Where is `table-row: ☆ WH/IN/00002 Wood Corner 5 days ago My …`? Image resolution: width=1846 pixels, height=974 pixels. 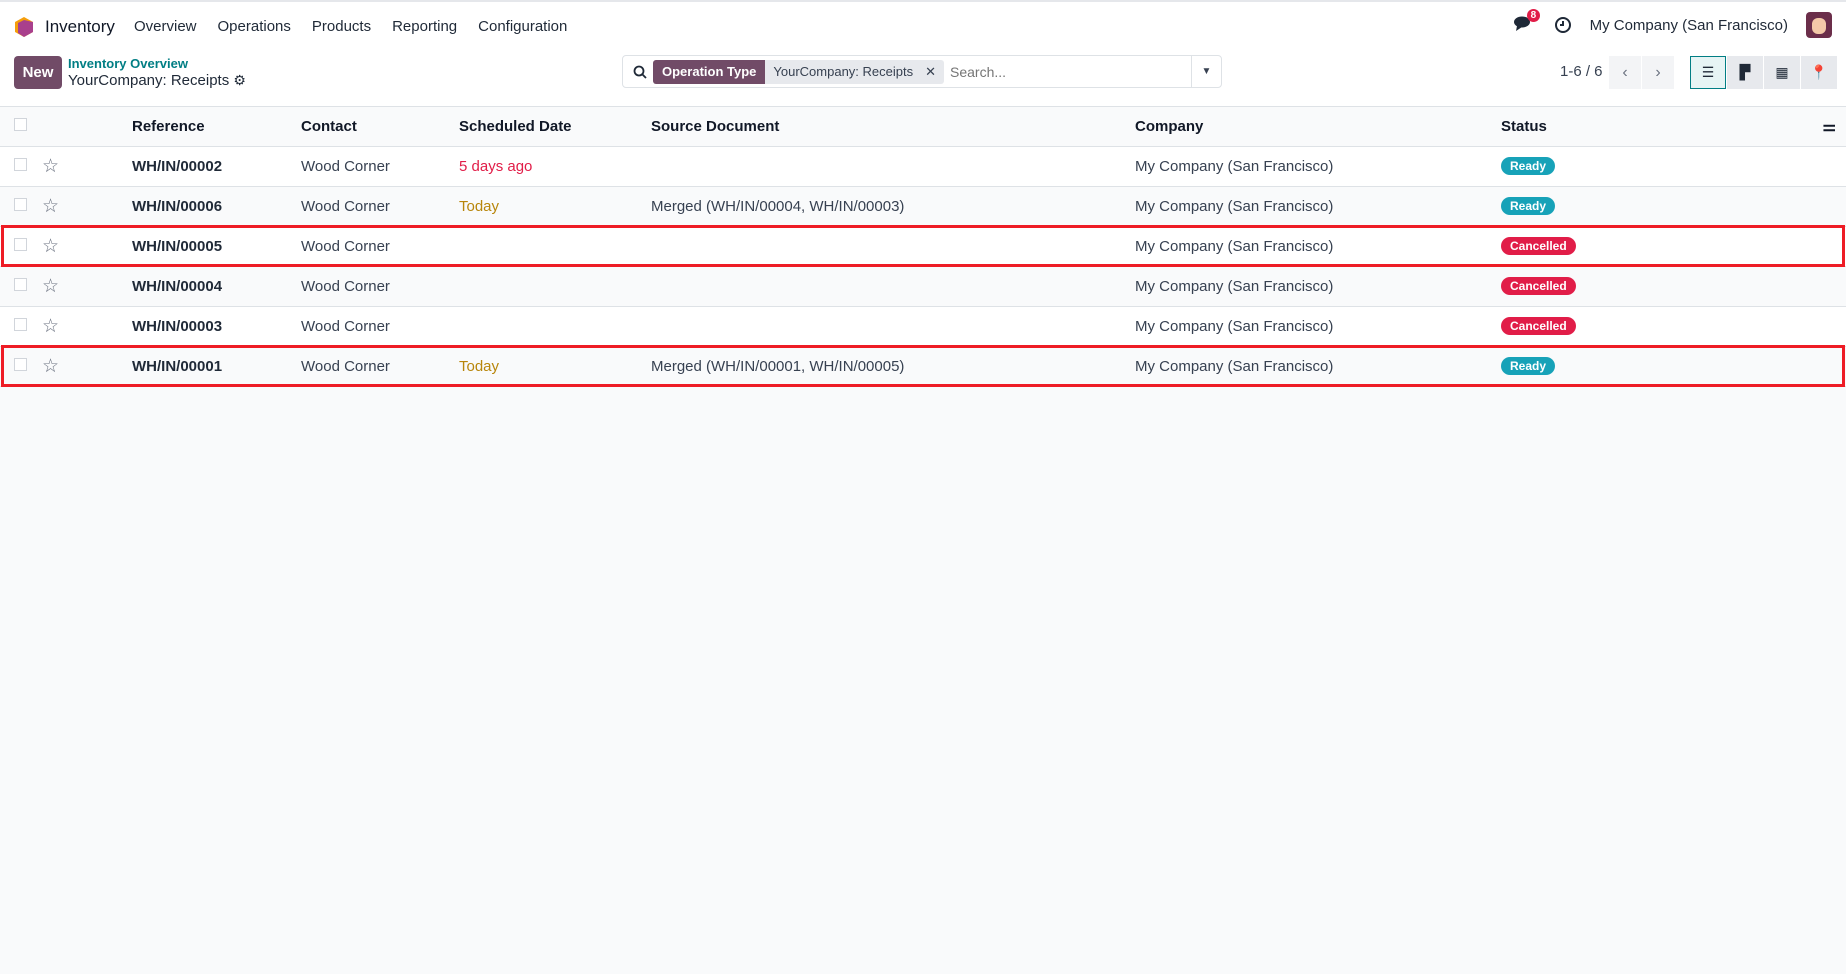 table-row: ☆ WH/IN/00002 Wood Corner 5 days ago My … is located at coordinates (923, 166).